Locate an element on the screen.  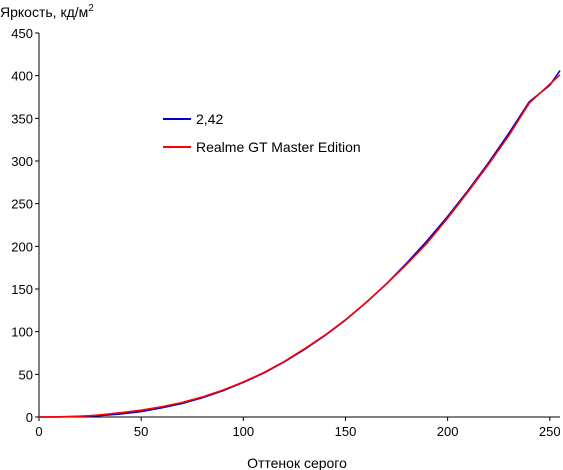
x-tick-label: 250 is located at coordinates (550, 431).